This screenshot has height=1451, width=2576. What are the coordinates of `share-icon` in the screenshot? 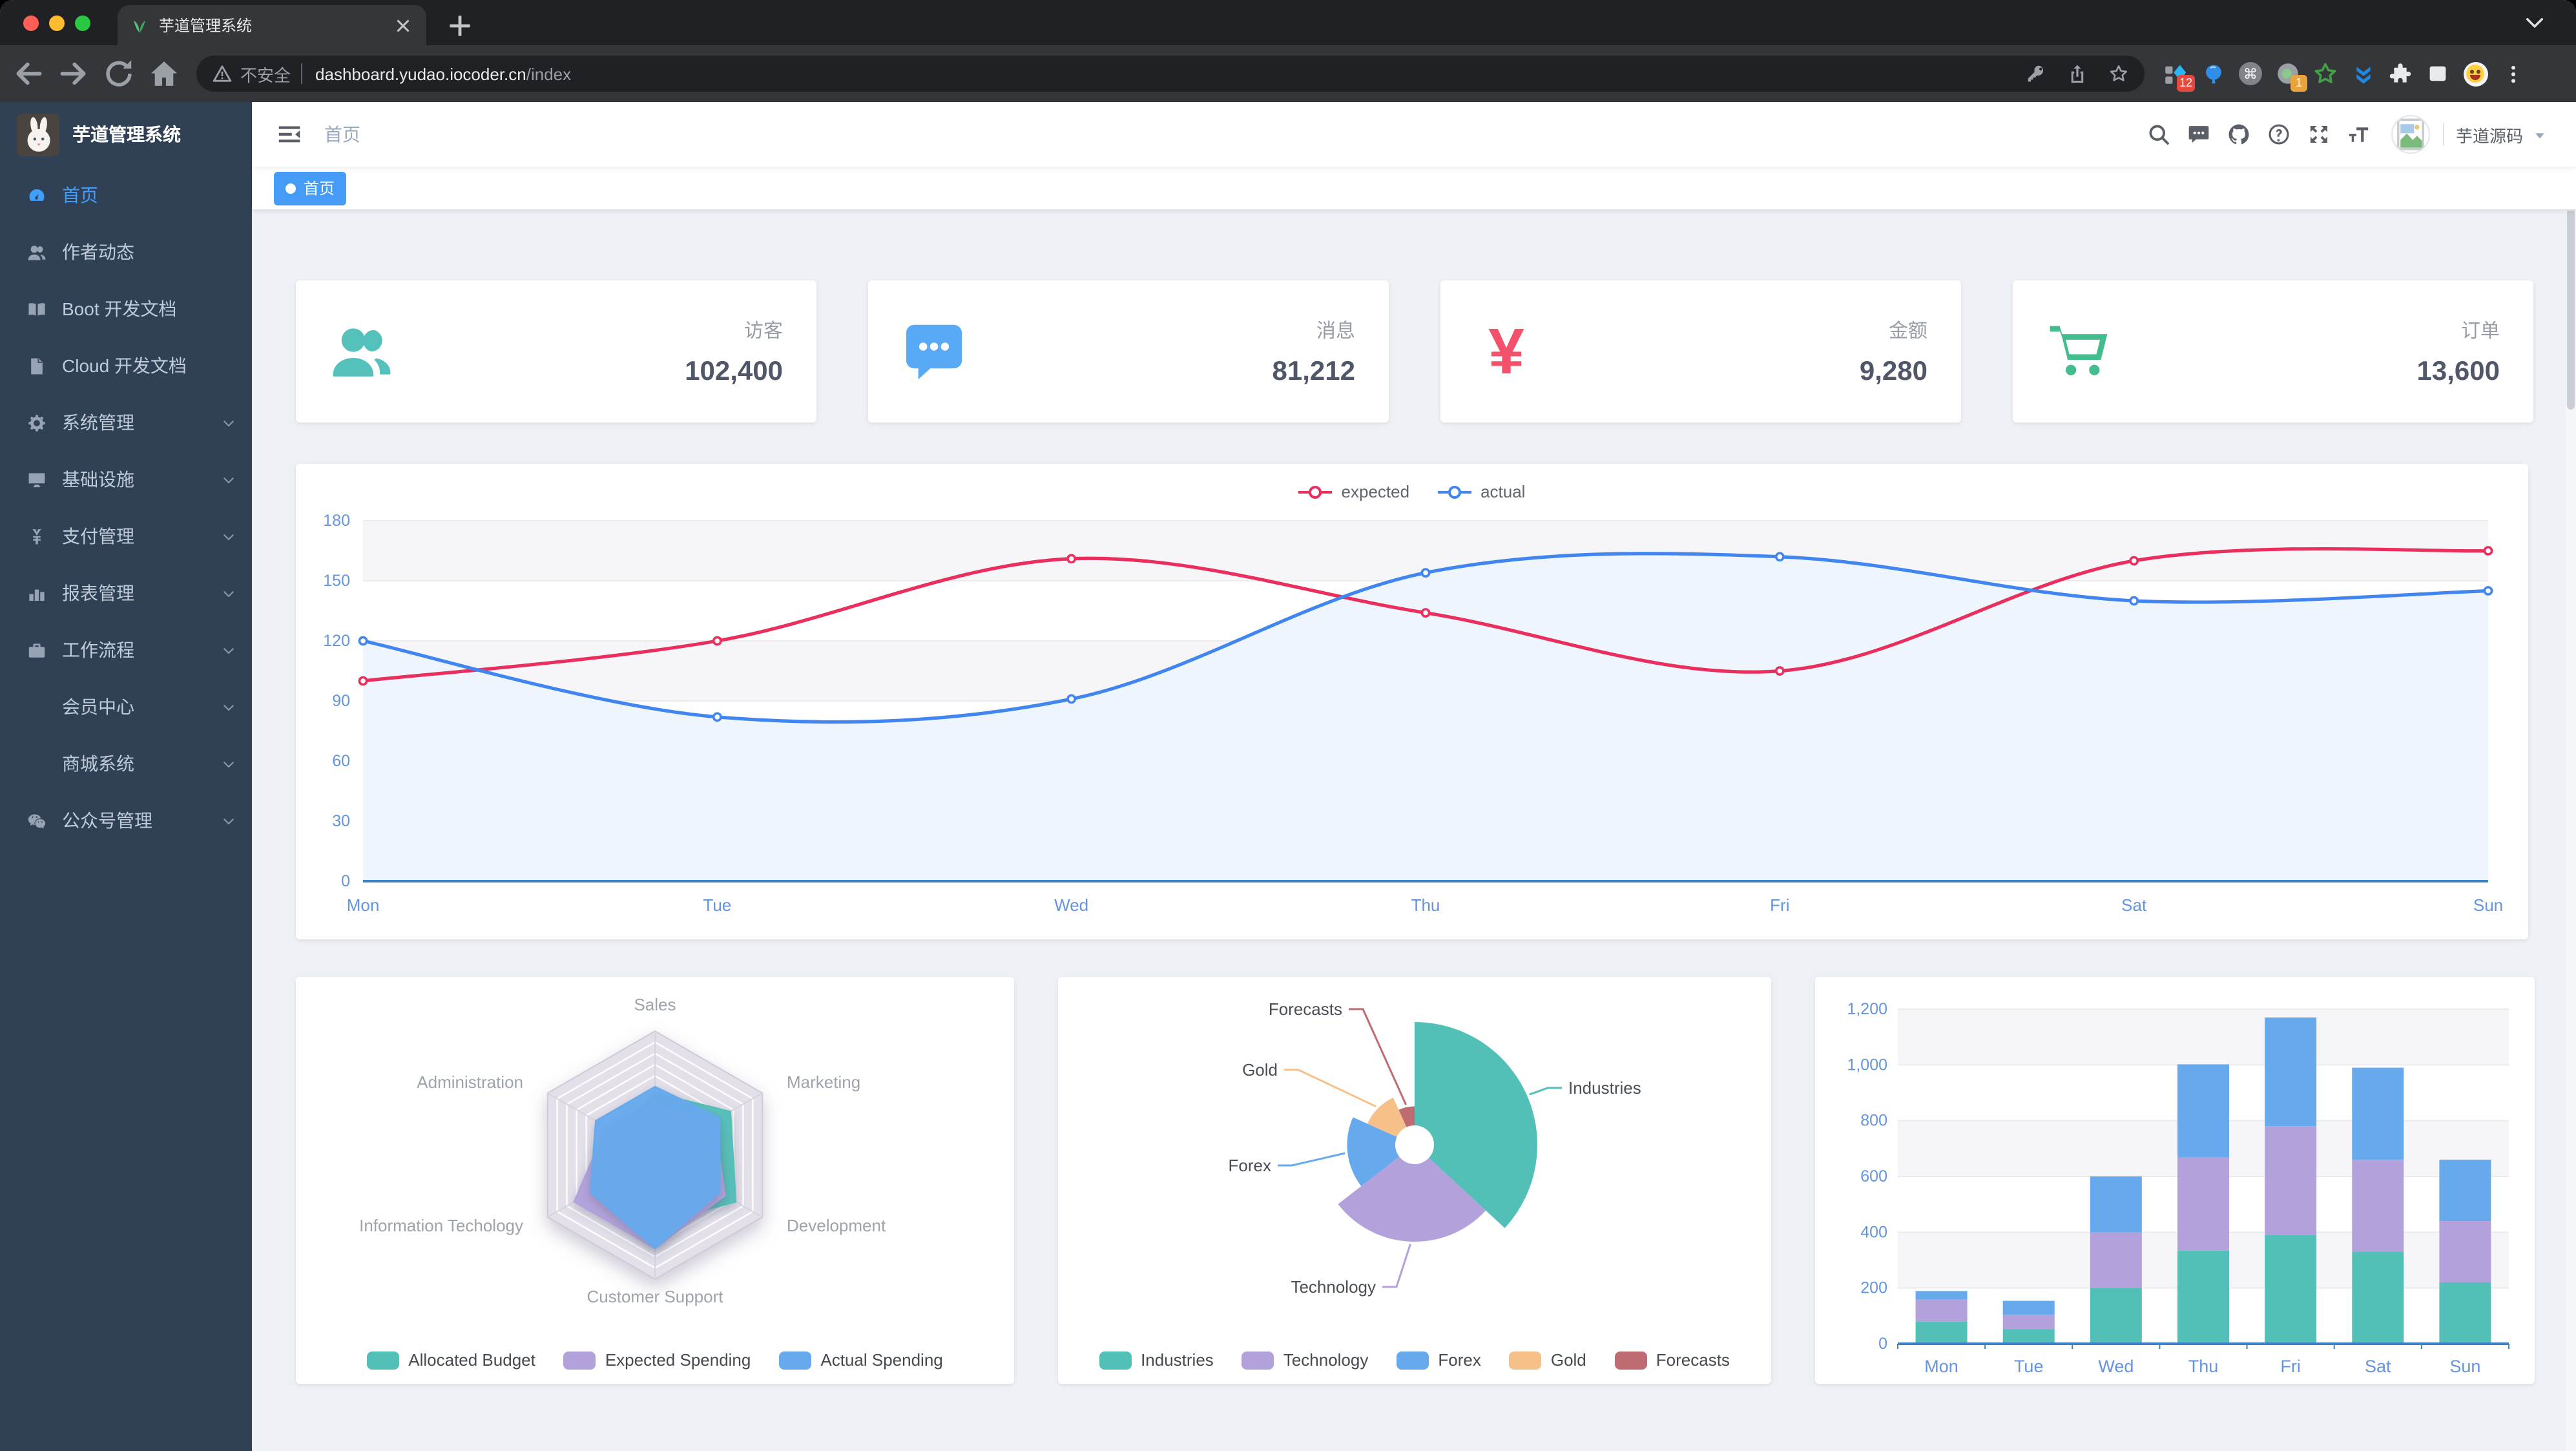 It's located at (2077, 73).